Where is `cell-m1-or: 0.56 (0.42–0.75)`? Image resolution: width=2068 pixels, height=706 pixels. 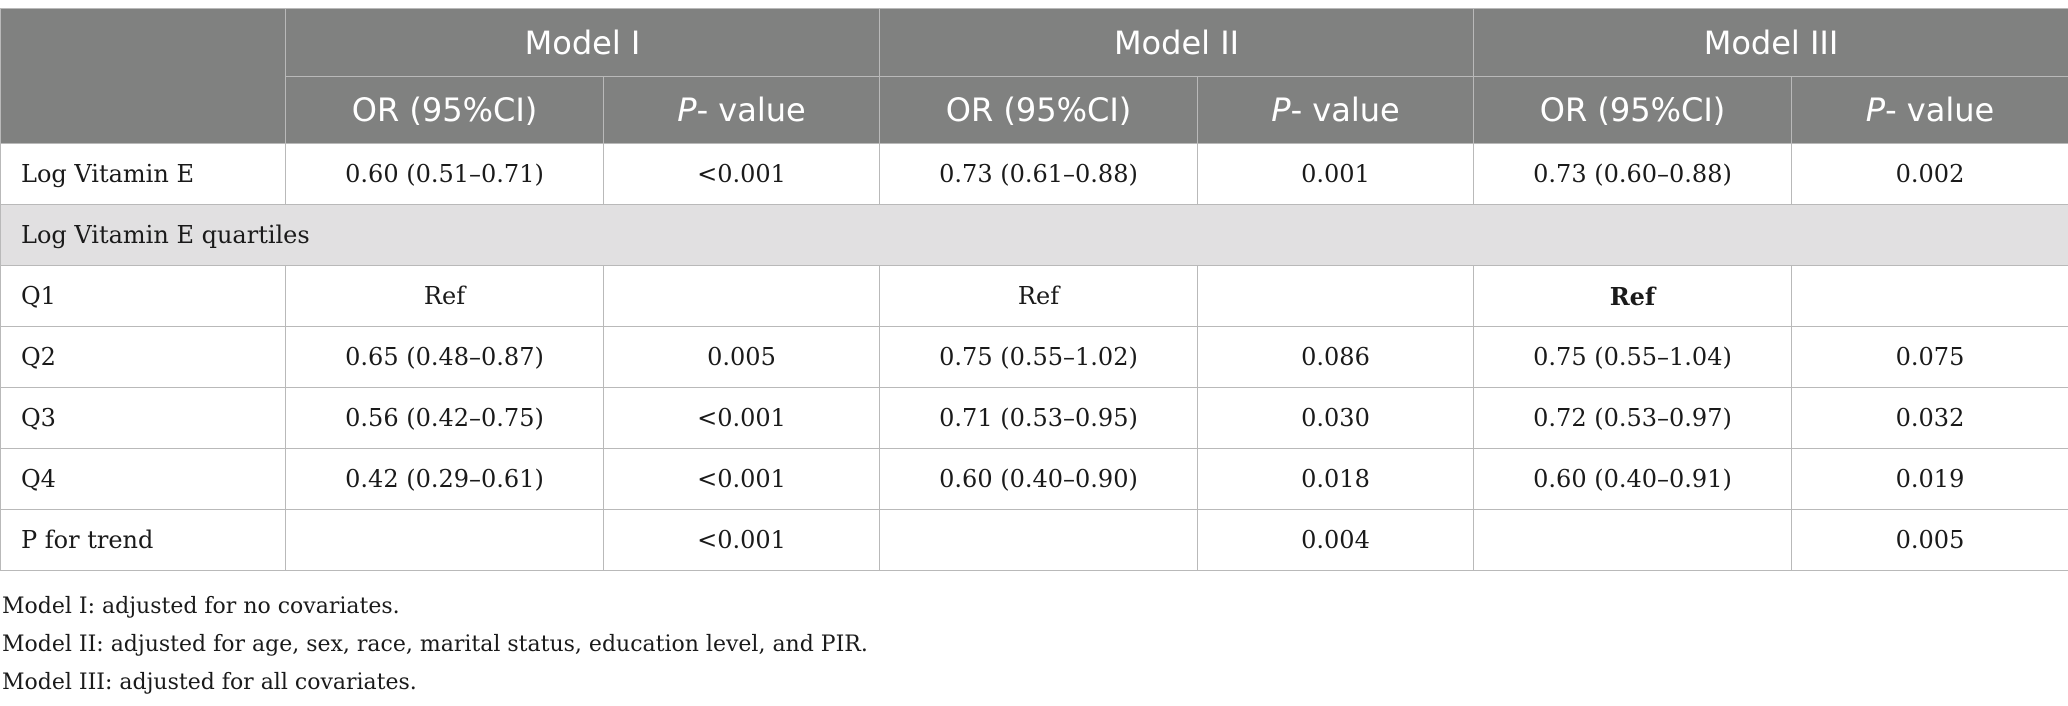 cell-m1-or: 0.56 (0.42–0.75) is located at coordinates (444, 418).